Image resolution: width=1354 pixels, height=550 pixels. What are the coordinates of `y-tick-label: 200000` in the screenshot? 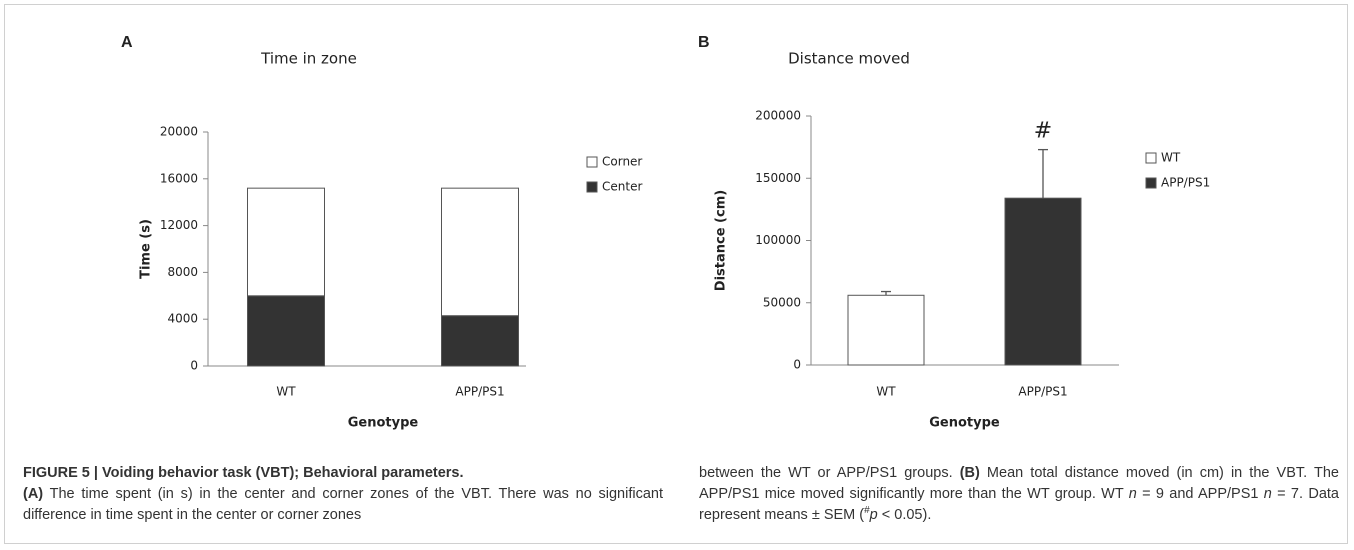 It's located at (778, 116).